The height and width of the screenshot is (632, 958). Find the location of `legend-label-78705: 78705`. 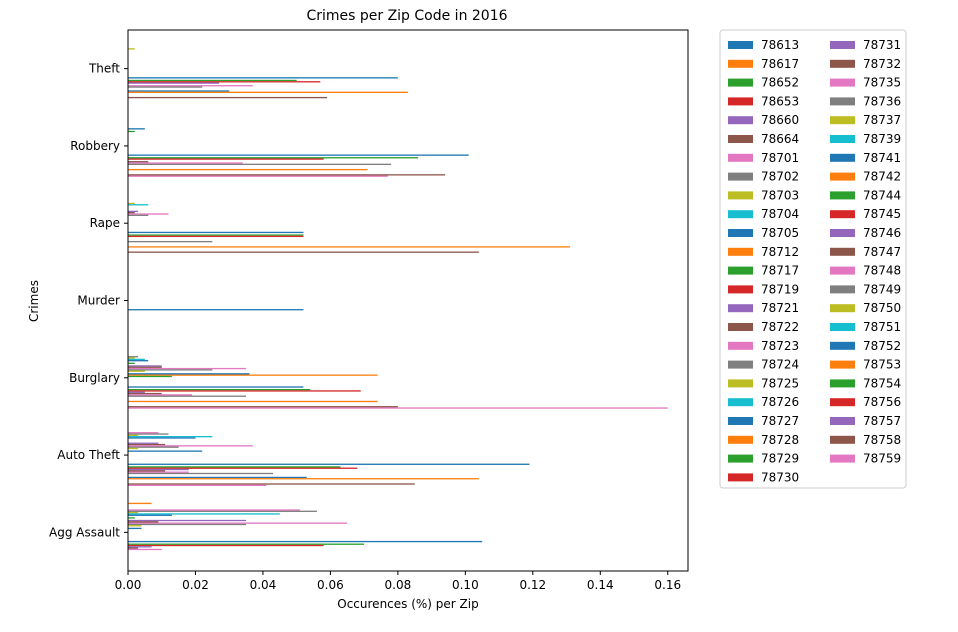

legend-label-78705: 78705 is located at coordinates (780, 233).